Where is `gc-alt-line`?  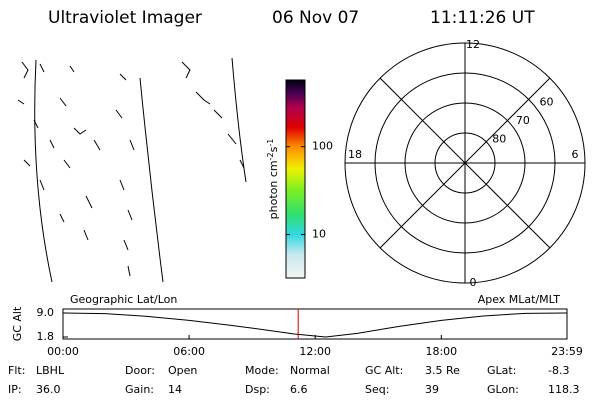
gc-alt-line is located at coordinates (315, 325).